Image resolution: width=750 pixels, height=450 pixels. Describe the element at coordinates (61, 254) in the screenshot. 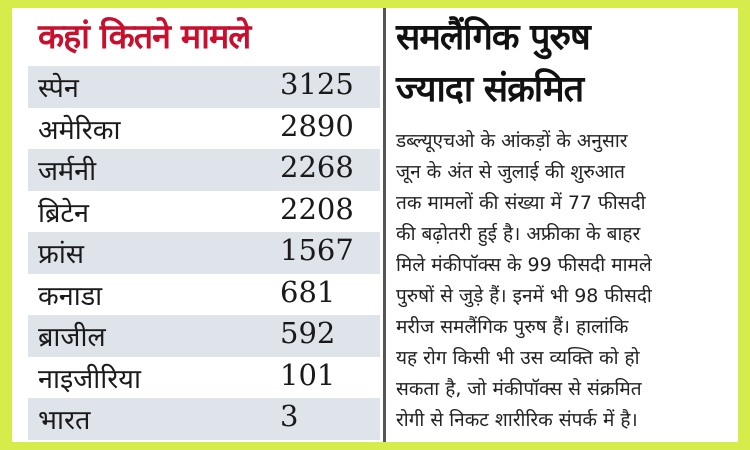

I see `country-name: फ्रांस` at that location.